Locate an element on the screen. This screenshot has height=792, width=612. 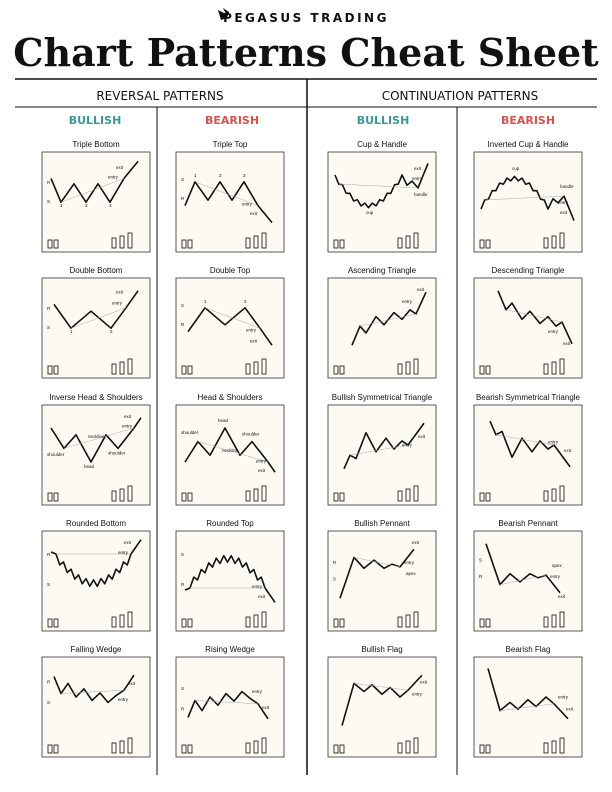
pattern-title: Triple Bottom is located at coordinates (96, 144).